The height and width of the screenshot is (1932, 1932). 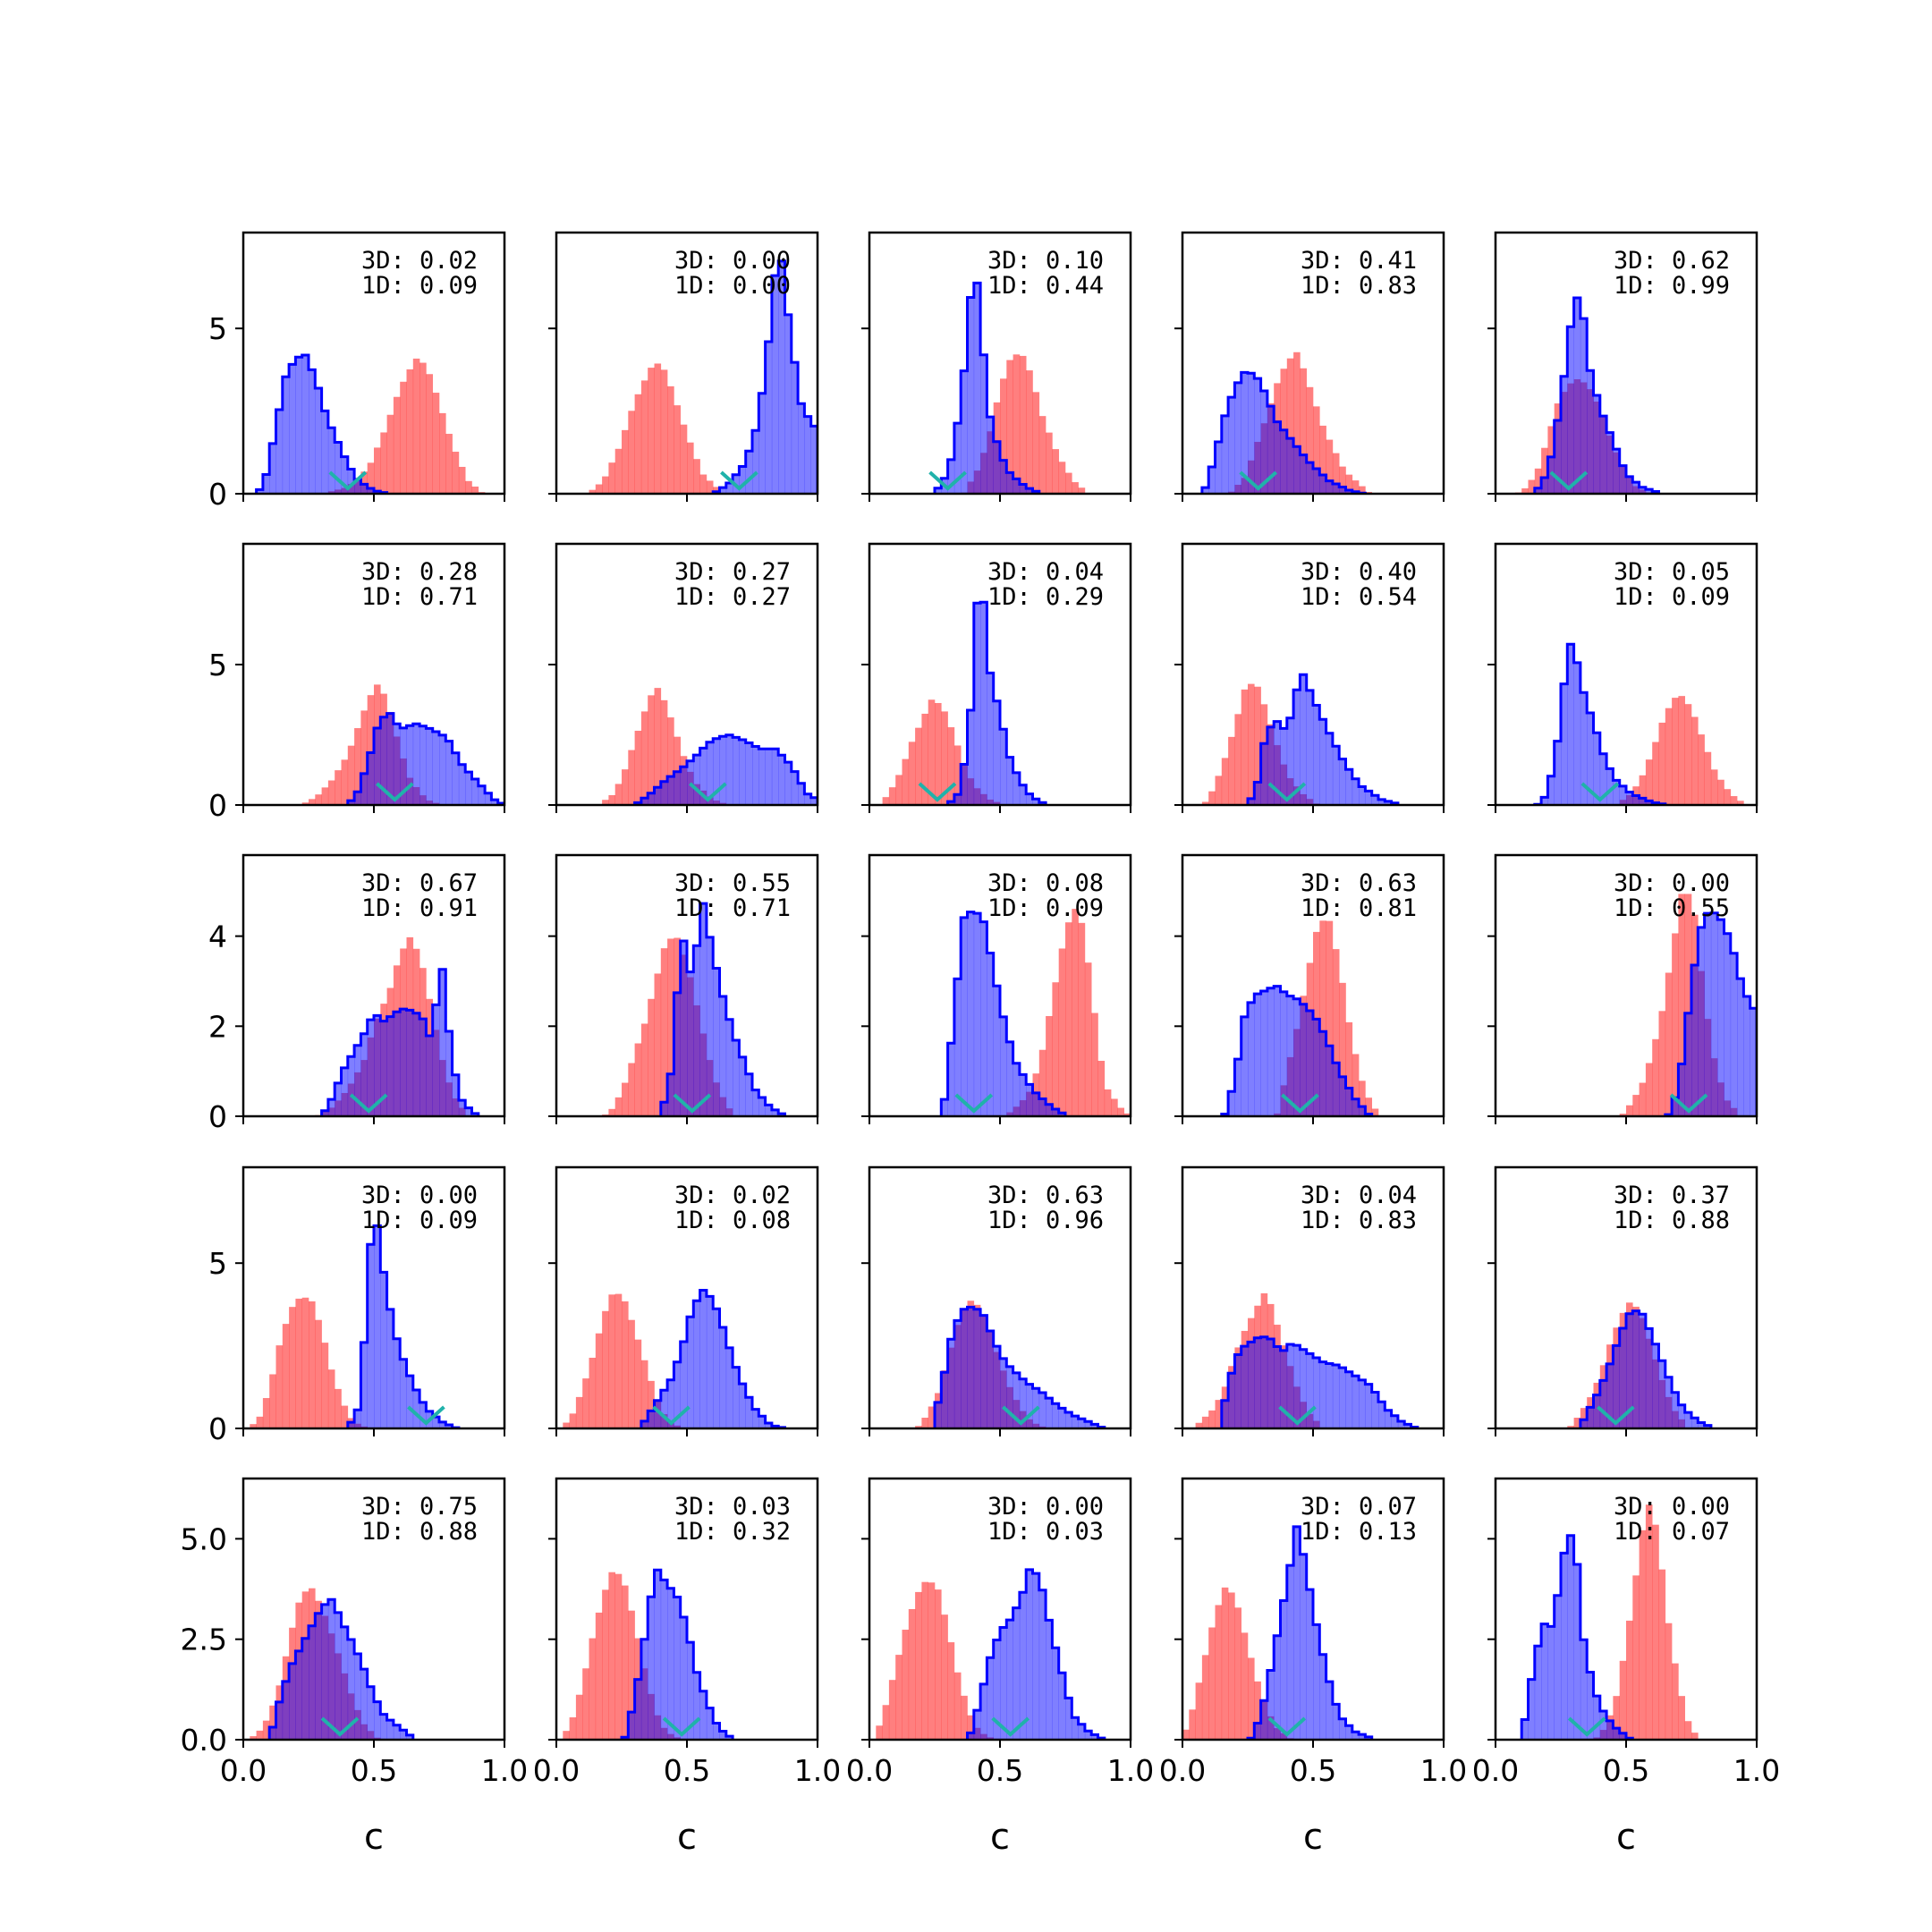 I want to click on x-tick-label: 1.0, so click(x=817, y=1770).